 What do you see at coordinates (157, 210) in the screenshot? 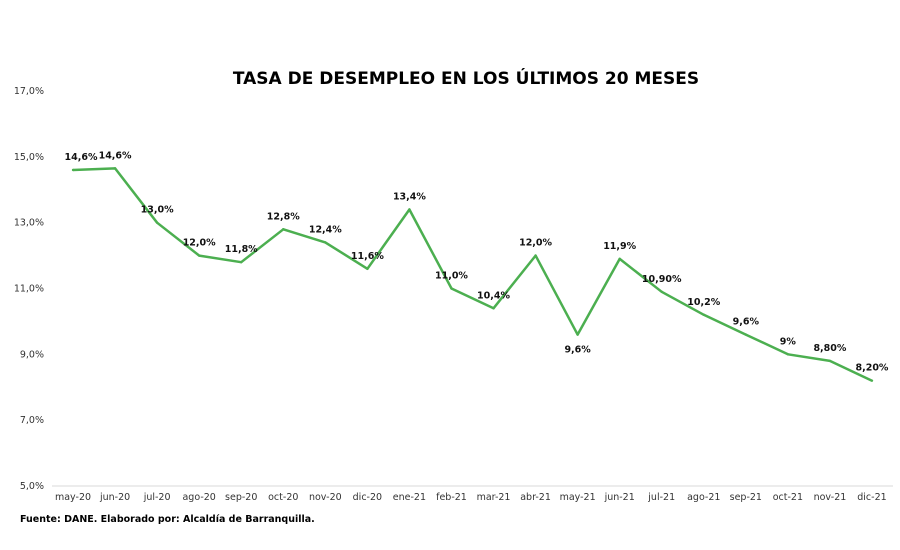
I see `data-label: 13,0%` at bounding box center [157, 210].